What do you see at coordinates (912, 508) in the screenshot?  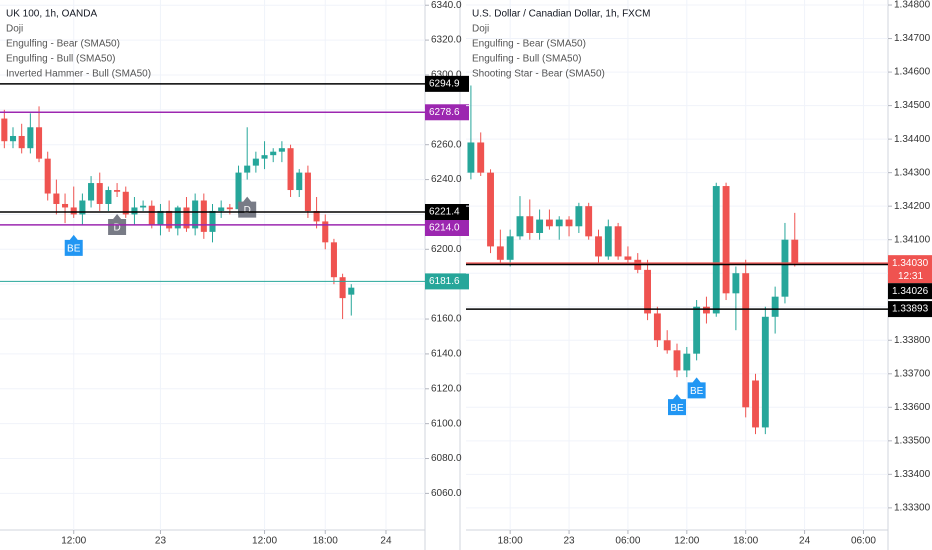 I see `y-tick-label: 1.33300` at bounding box center [912, 508].